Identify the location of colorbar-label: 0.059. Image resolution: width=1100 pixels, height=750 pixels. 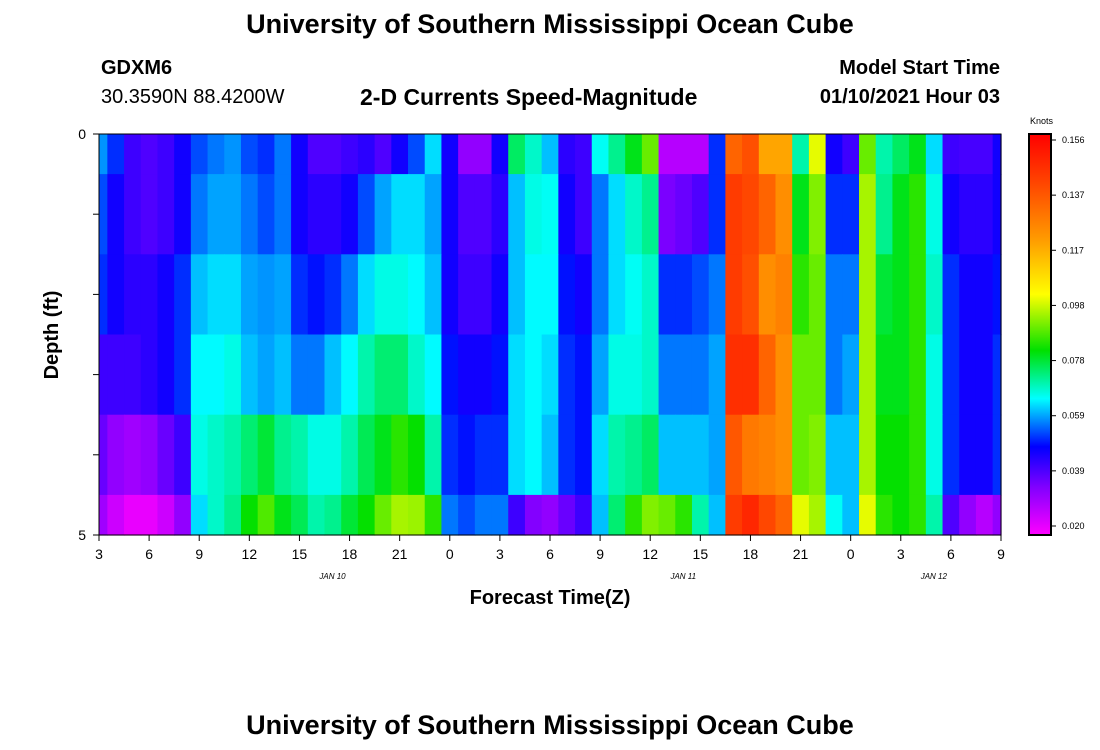
(1073, 416).